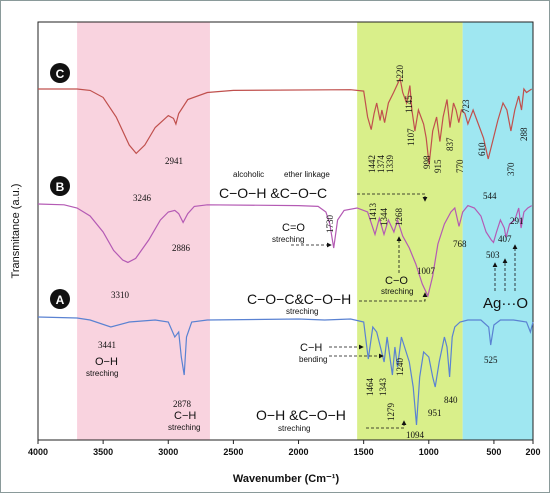  What do you see at coordinates (372, 164) in the screenshot?
I see `peak-label-c-1442: 1442` at bounding box center [372, 164].